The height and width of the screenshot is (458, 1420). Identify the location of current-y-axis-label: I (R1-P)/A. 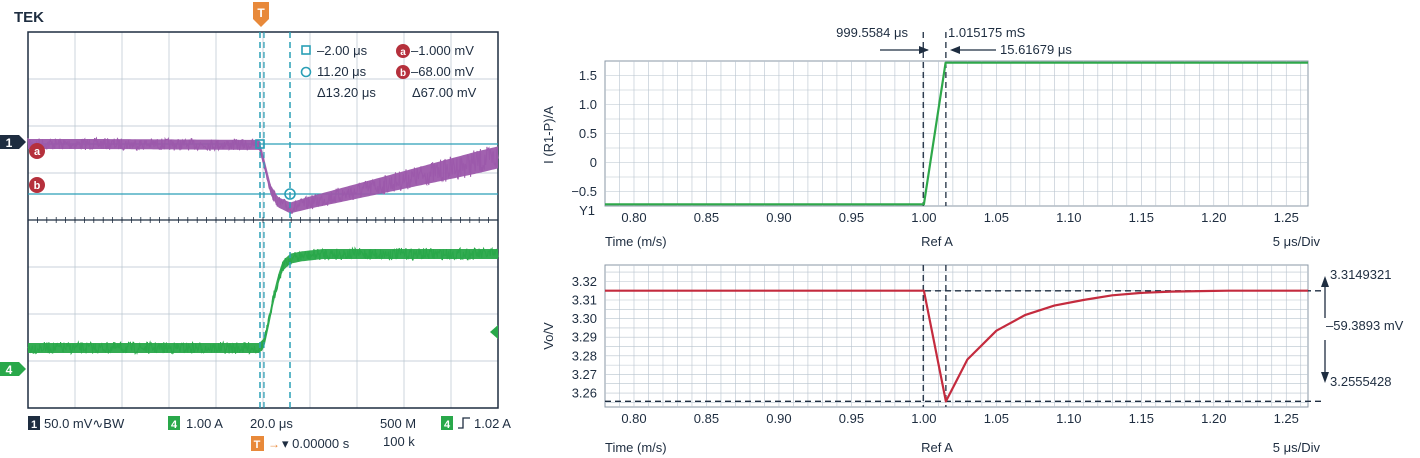
(548, 135).